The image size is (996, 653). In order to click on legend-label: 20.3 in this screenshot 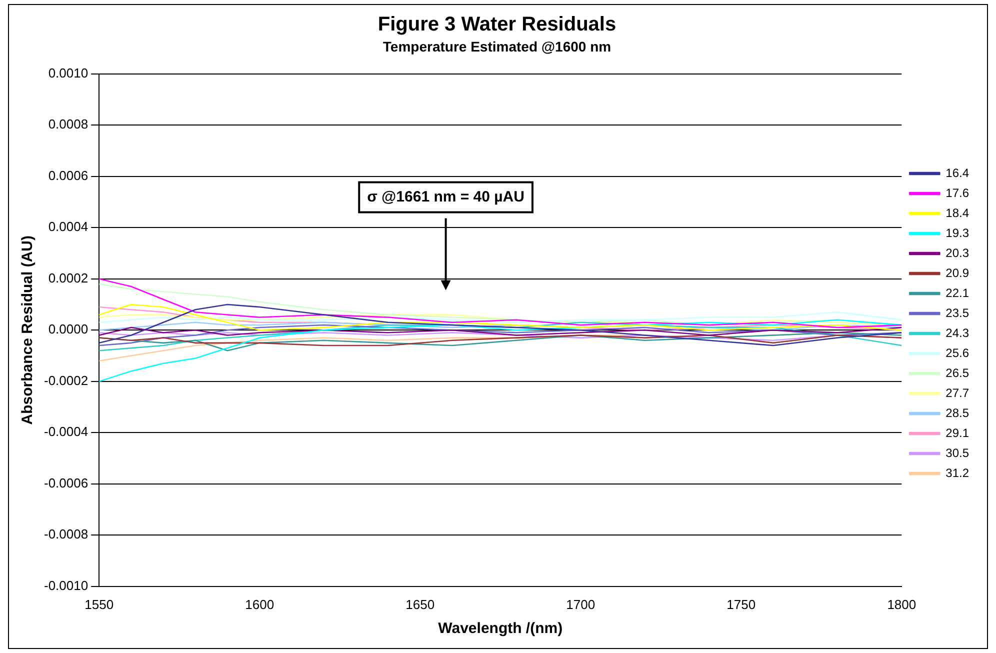, I will do `click(958, 253)`.